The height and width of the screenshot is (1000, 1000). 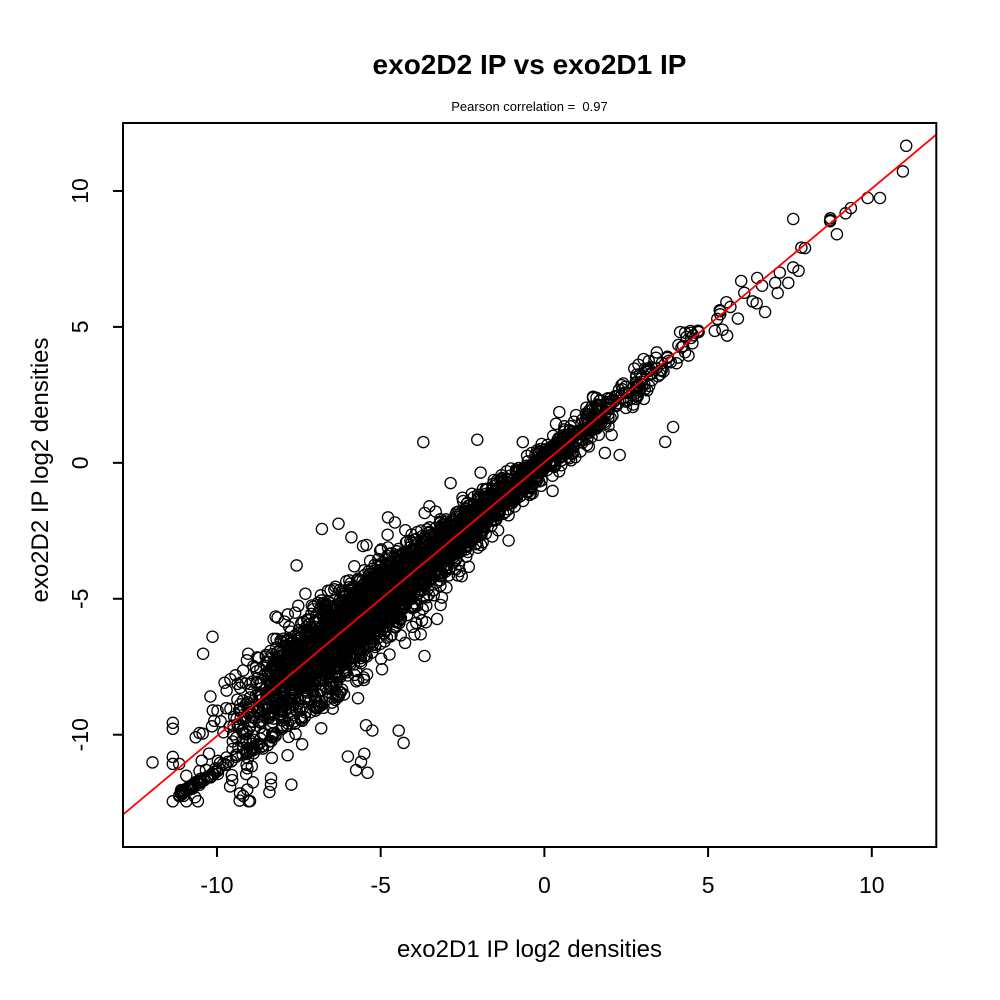 What do you see at coordinates (380, 885) in the screenshot?
I see `x-tick-label: -5` at bounding box center [380, 885].